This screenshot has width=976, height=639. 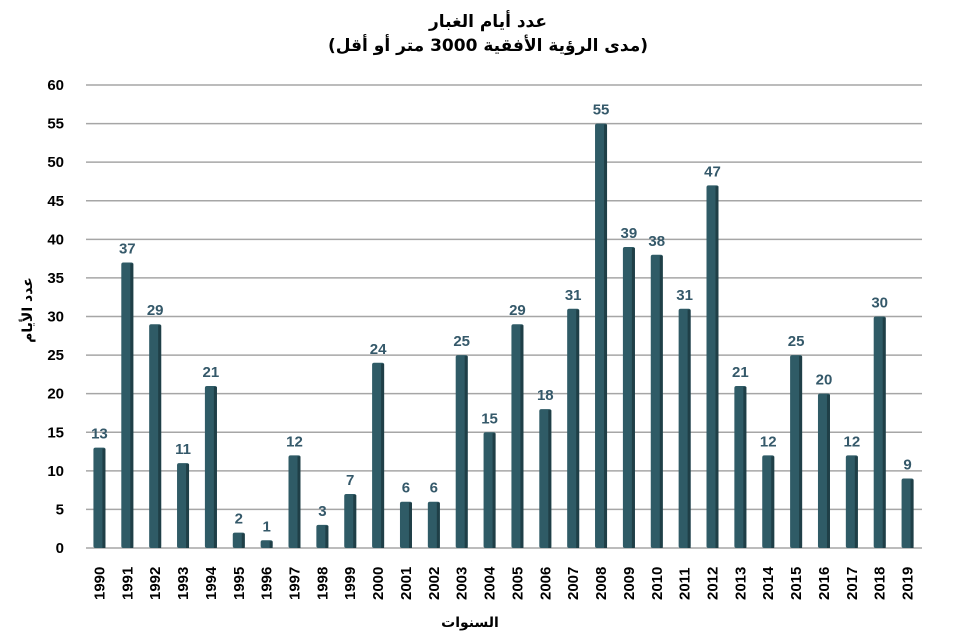 I want to click on y-tick-label: 45, so click(x=55, y=201).